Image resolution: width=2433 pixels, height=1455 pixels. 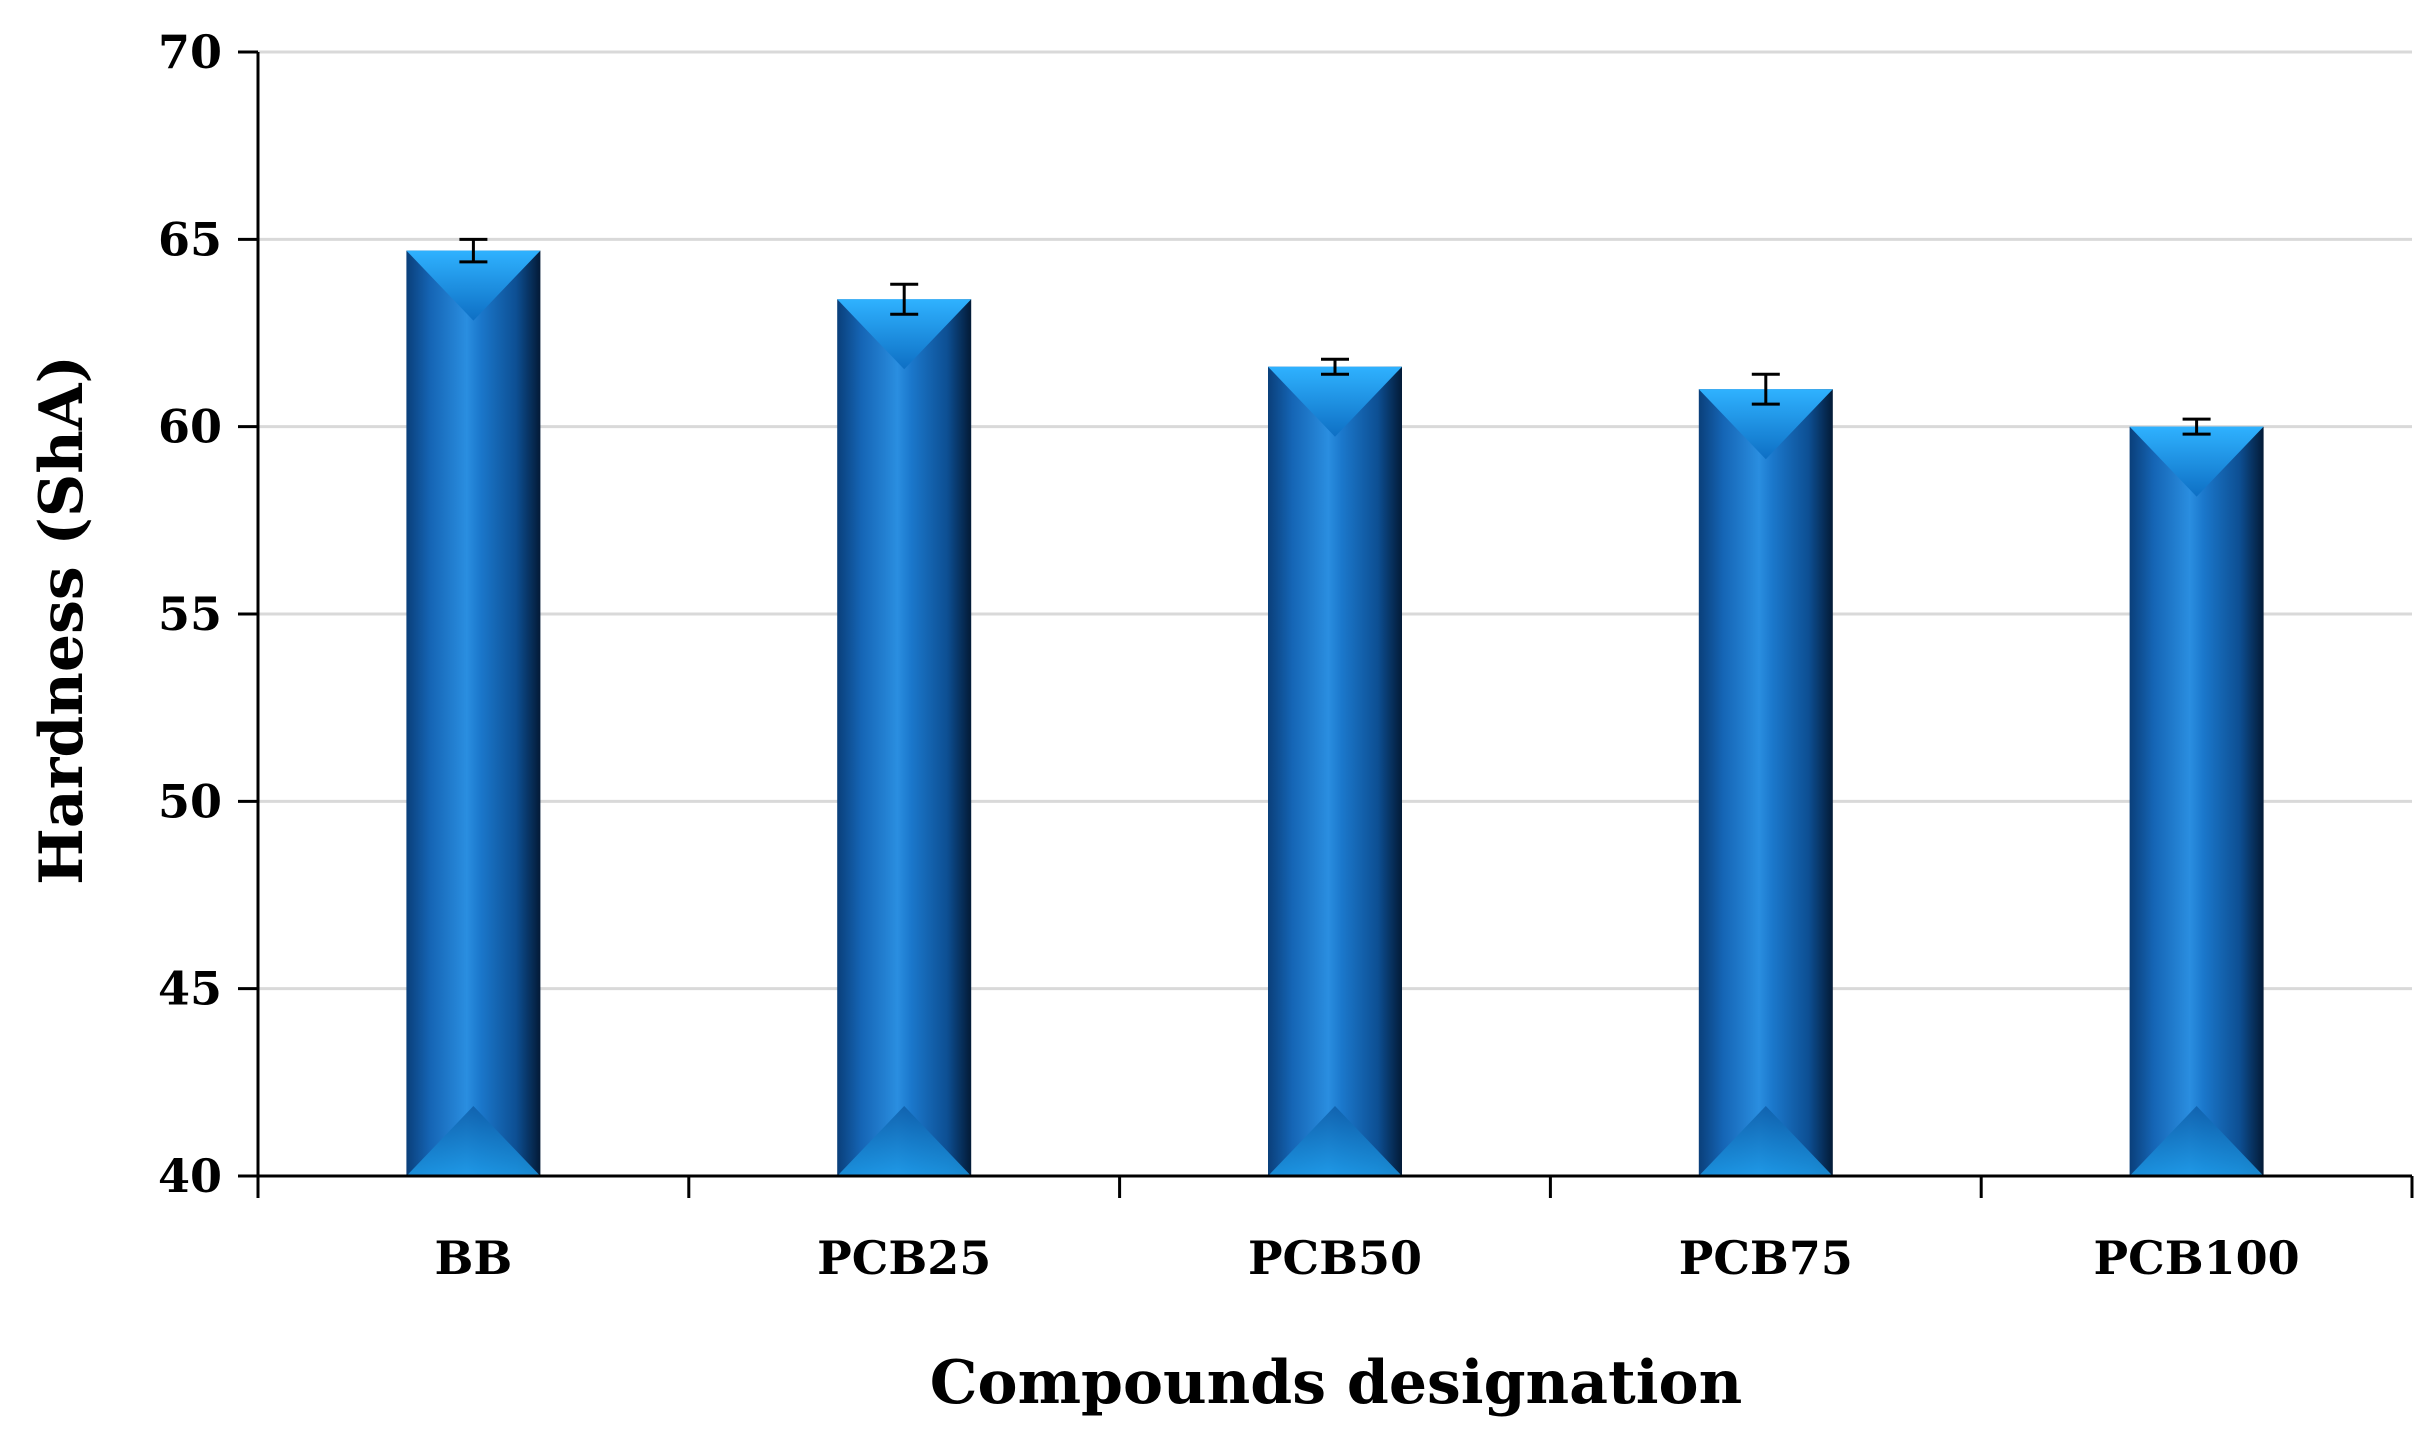 I want to click on x-axis-title: Compounds designation, so click(x=1336, y=1383).